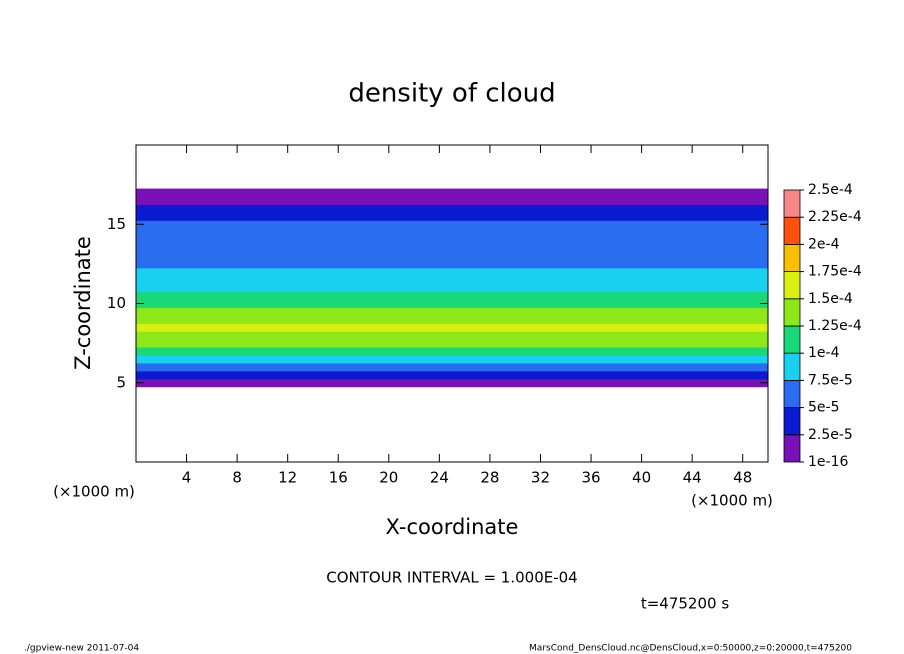 This screenshot has width=904, height=654. What do you see at coordinates (835, 217) in the screenshot?
I see `colorbar-label: 2.25e-4` at bounding box center [835, 217].